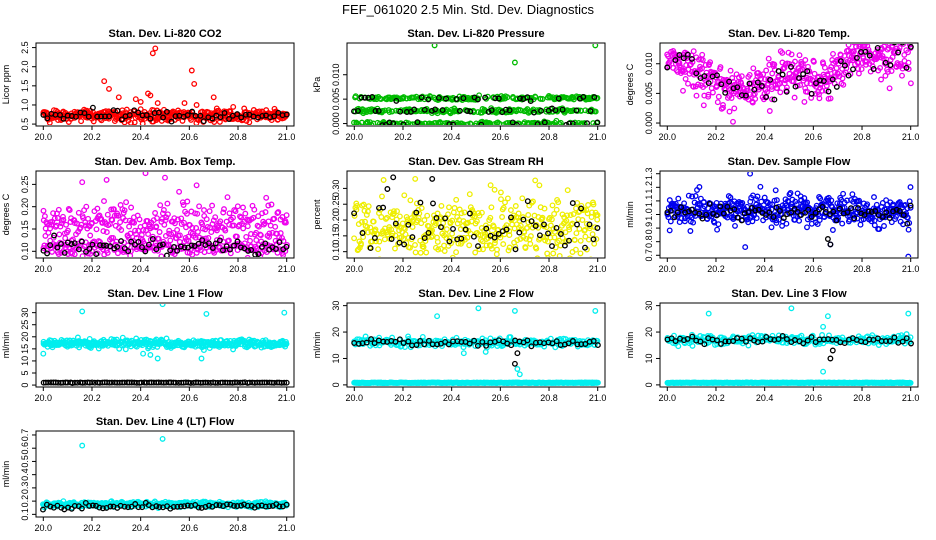 The width and height of the screenshot is (936, 540). Describe the element at coordinates (649, 241) in the screenshot. I see `y-tick-label: 0.8` at that location.